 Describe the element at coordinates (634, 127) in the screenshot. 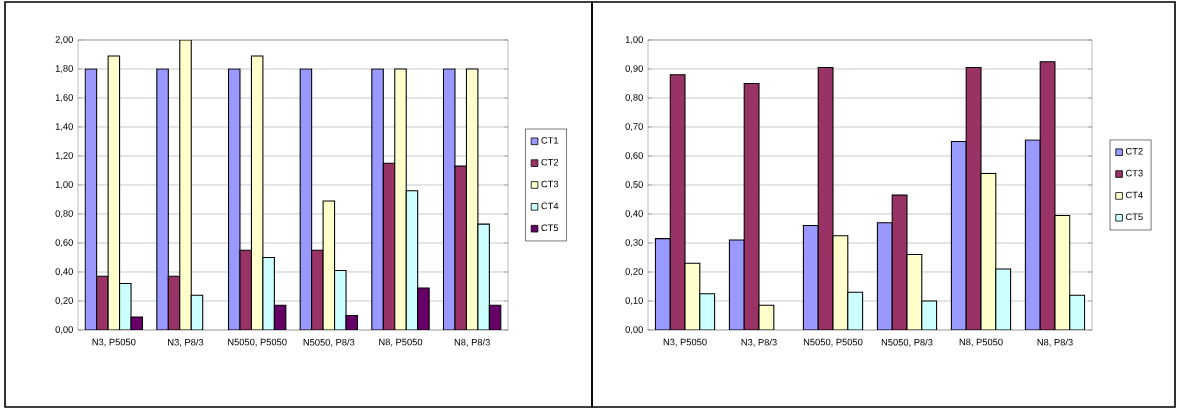

I see `y-tick-label: 0,70` at that location.